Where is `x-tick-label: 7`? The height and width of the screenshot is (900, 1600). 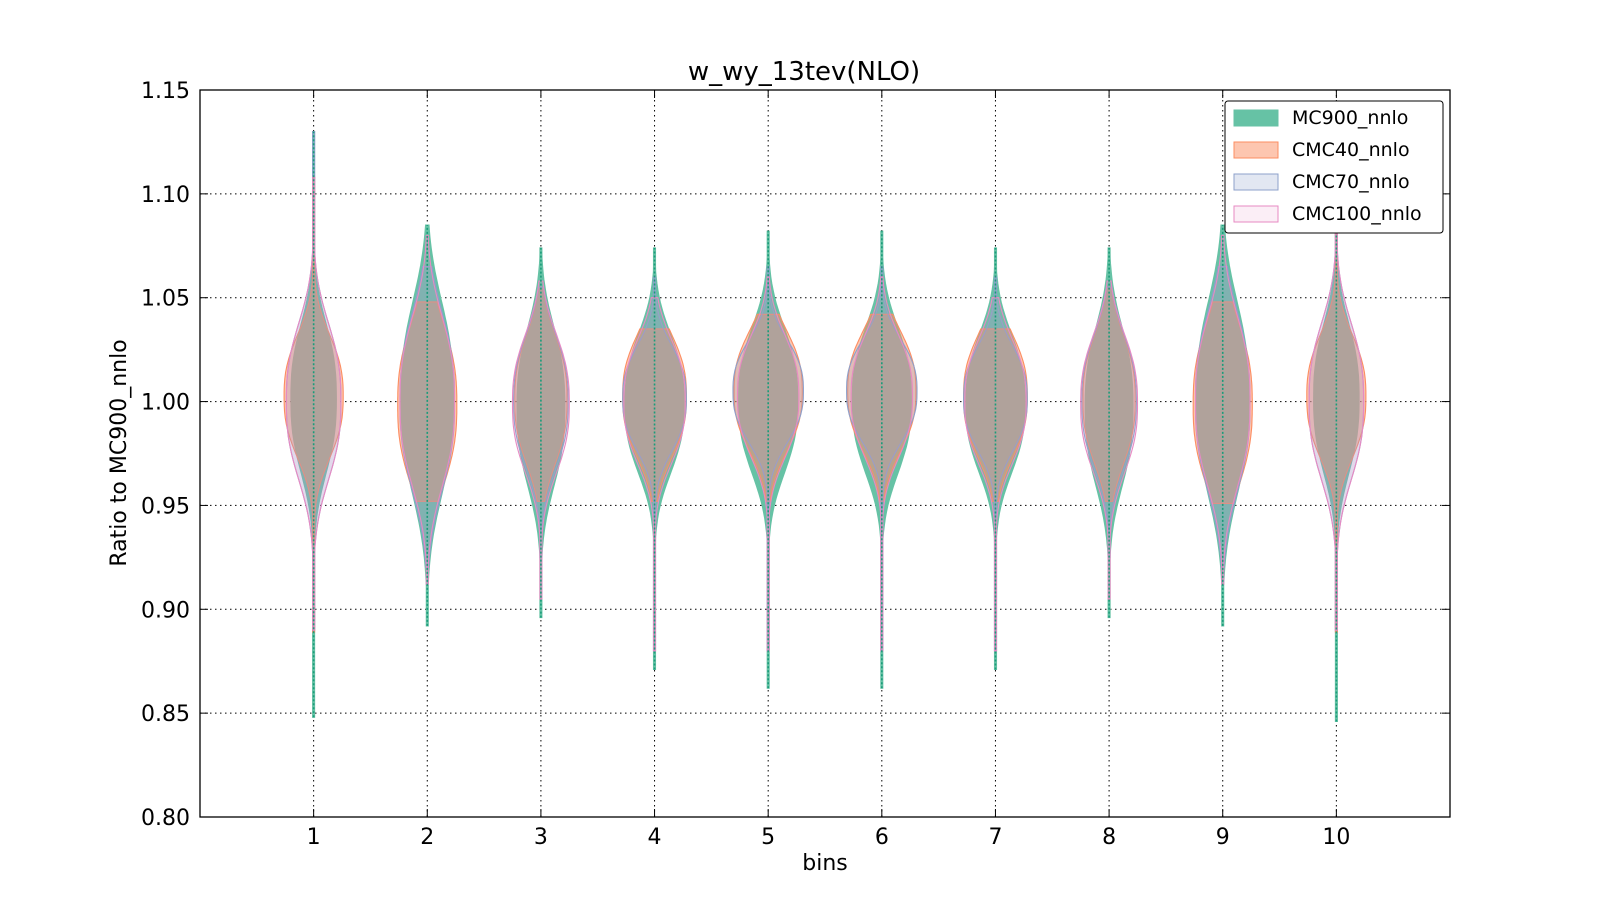 x-tick-label: 7 is located at coordinates (995, 837).